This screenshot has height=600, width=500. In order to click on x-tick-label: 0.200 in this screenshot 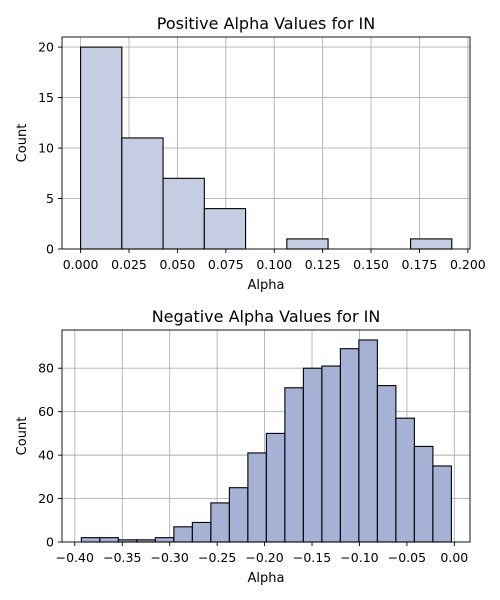, I will do `click(468, 264)`.